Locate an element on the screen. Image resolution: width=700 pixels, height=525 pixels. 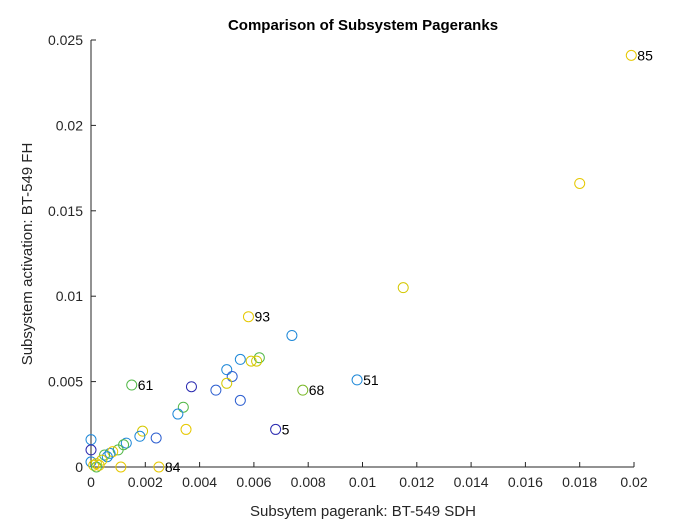
x-axis-label: Subsytem pagerank: BT-549 SDH is located at coordinates (363, 511).